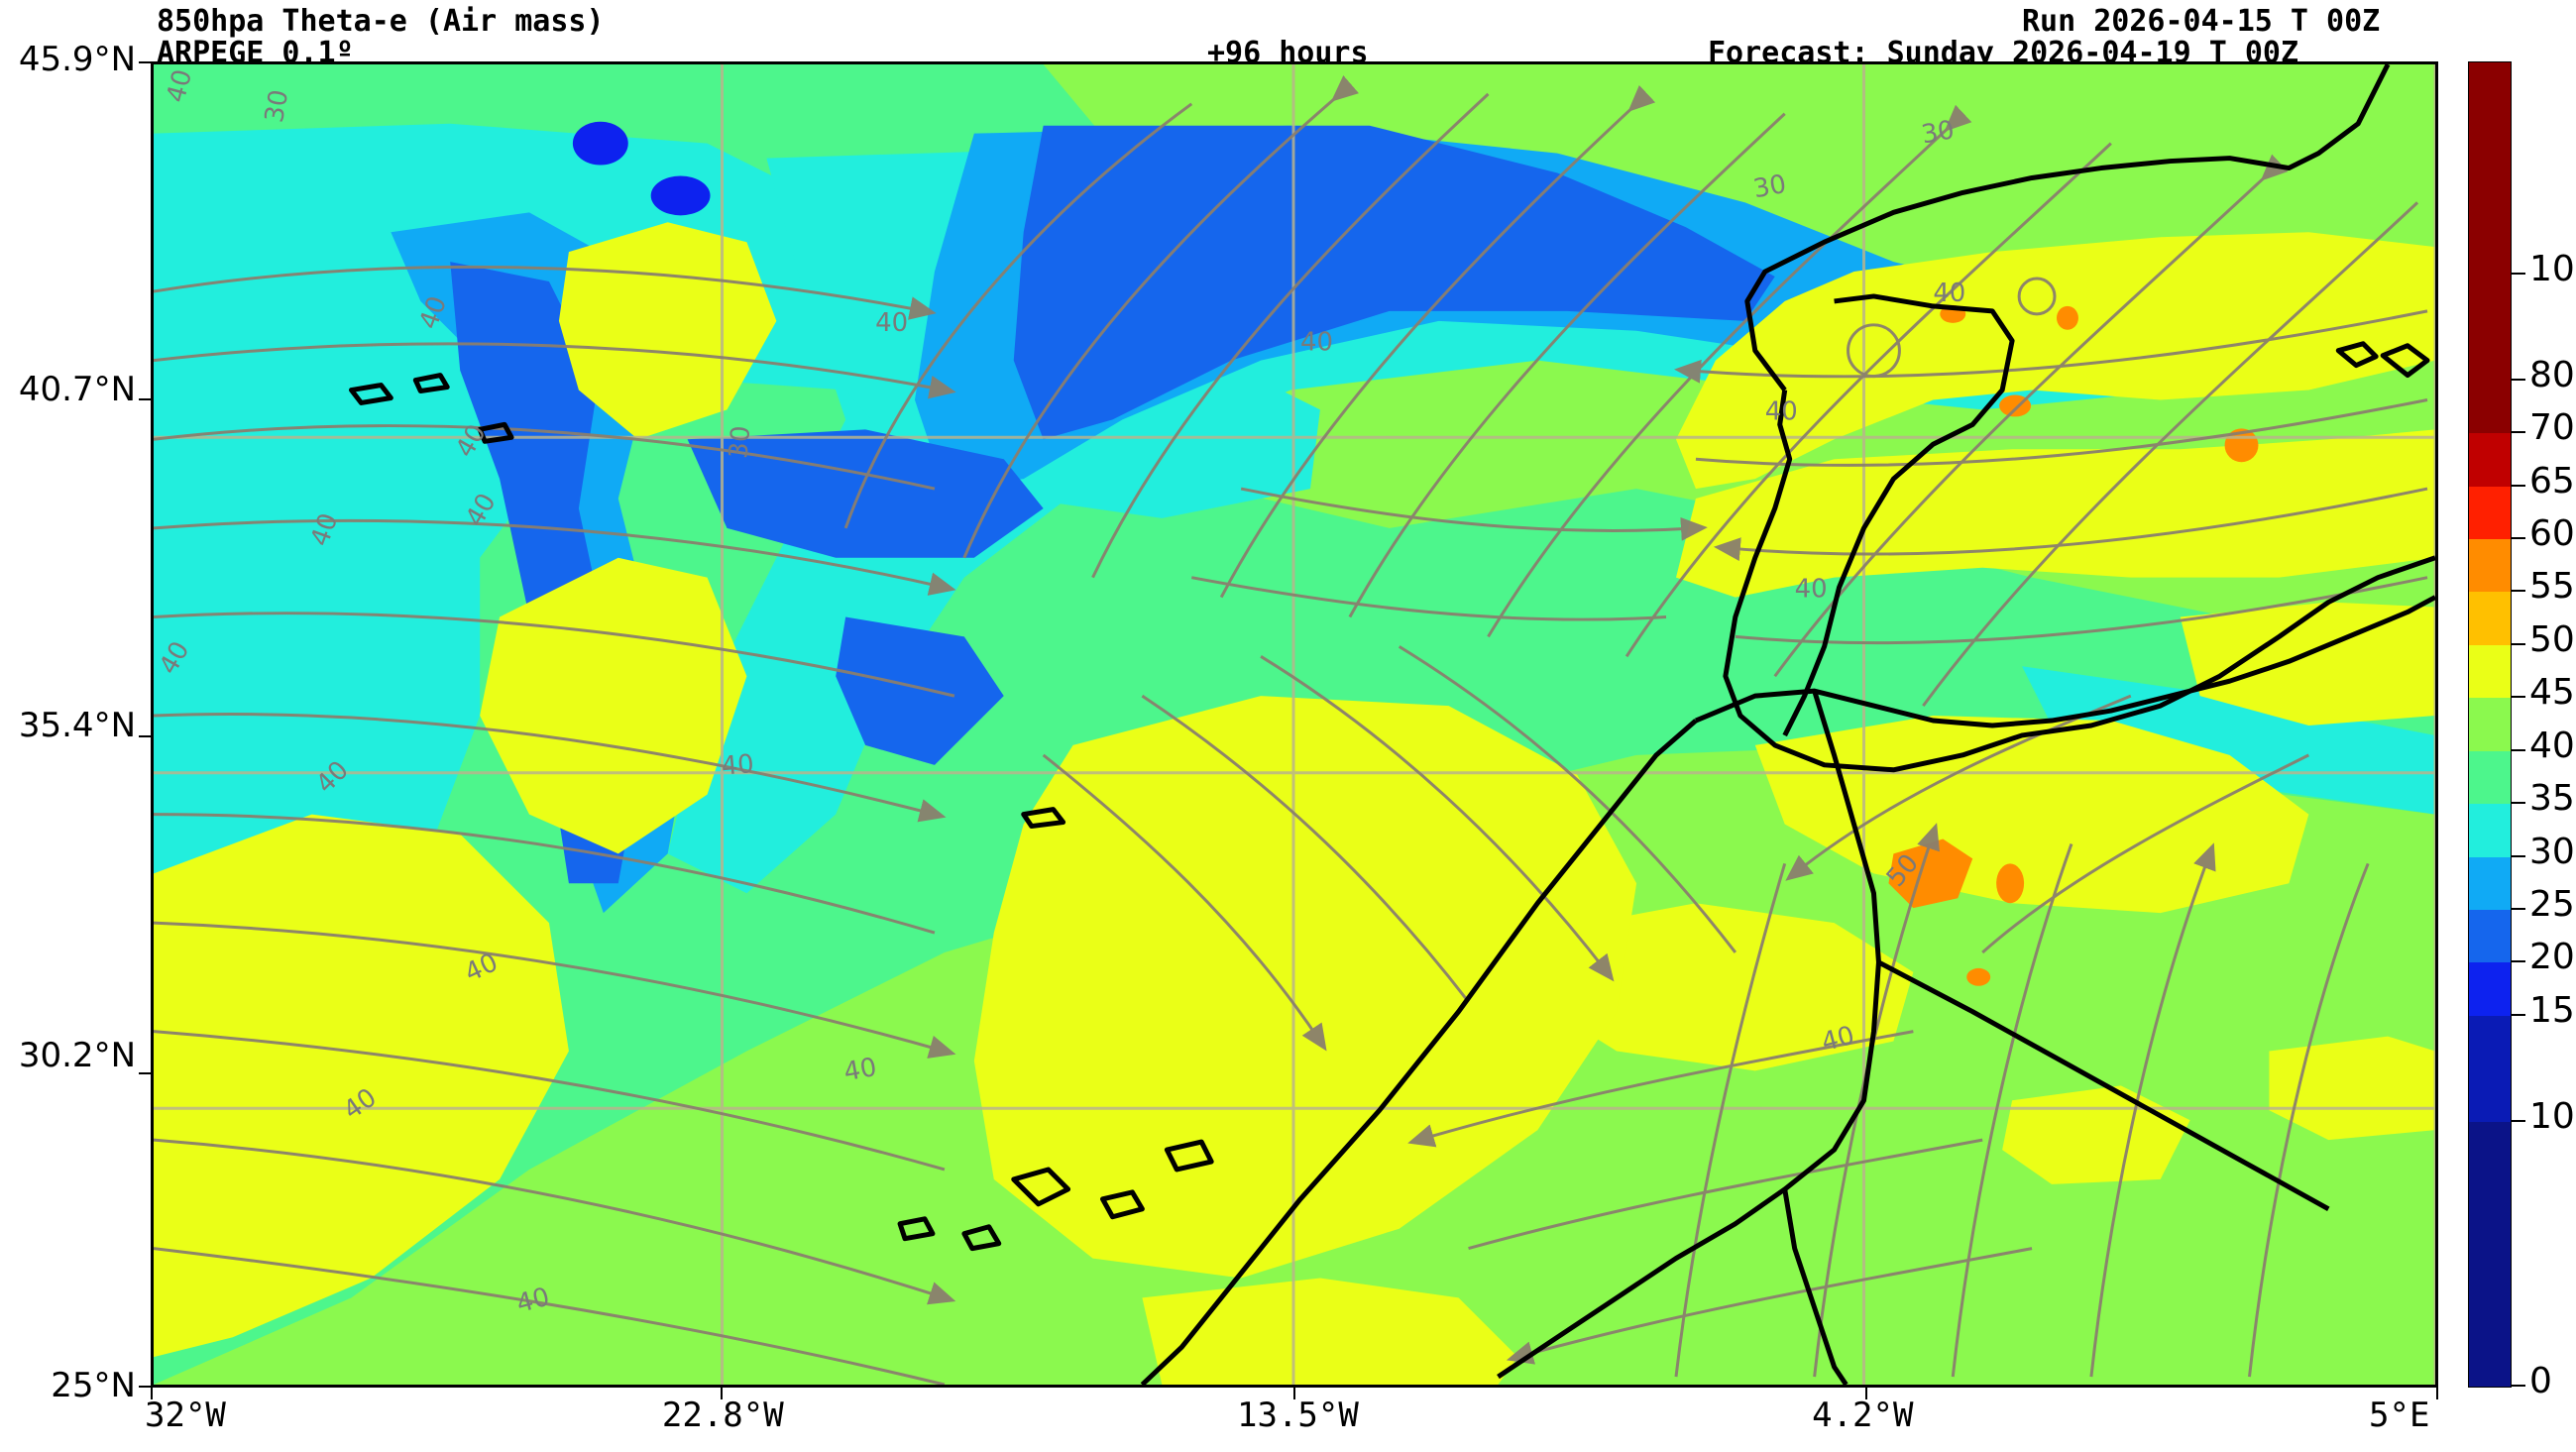 This screenshot has width=2576, height=1452. I want to click on colorbar-tick-label: 70, so click(2552, 428).